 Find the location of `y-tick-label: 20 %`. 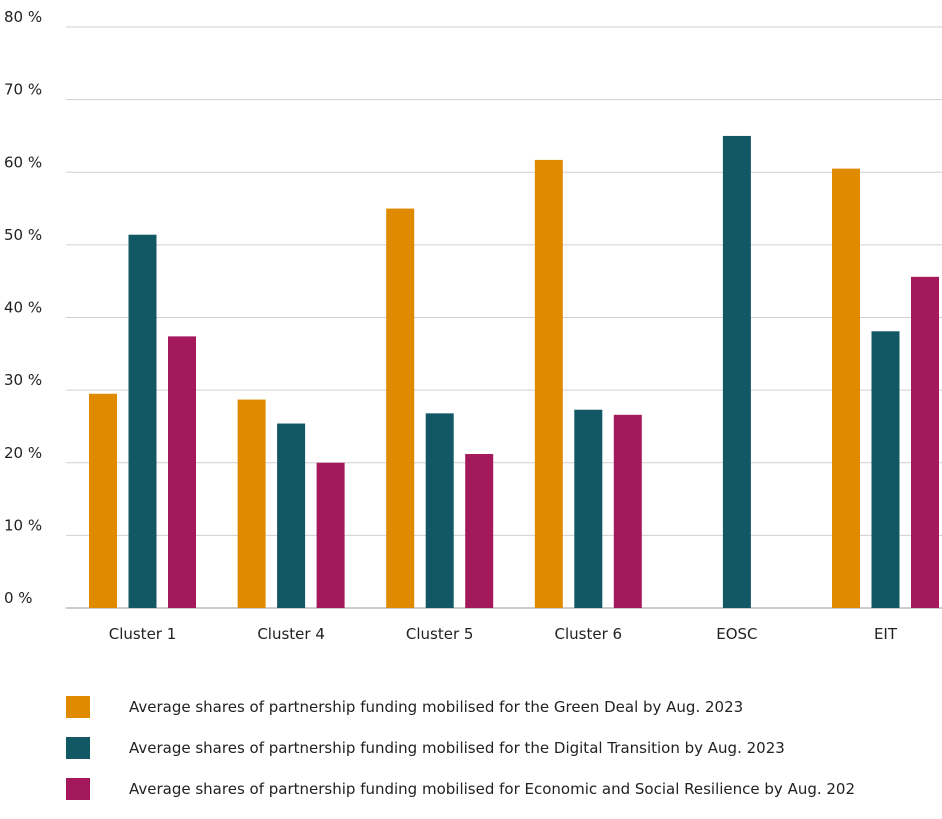

y-tick-label: 20 % is located at coordinates (23, 453).